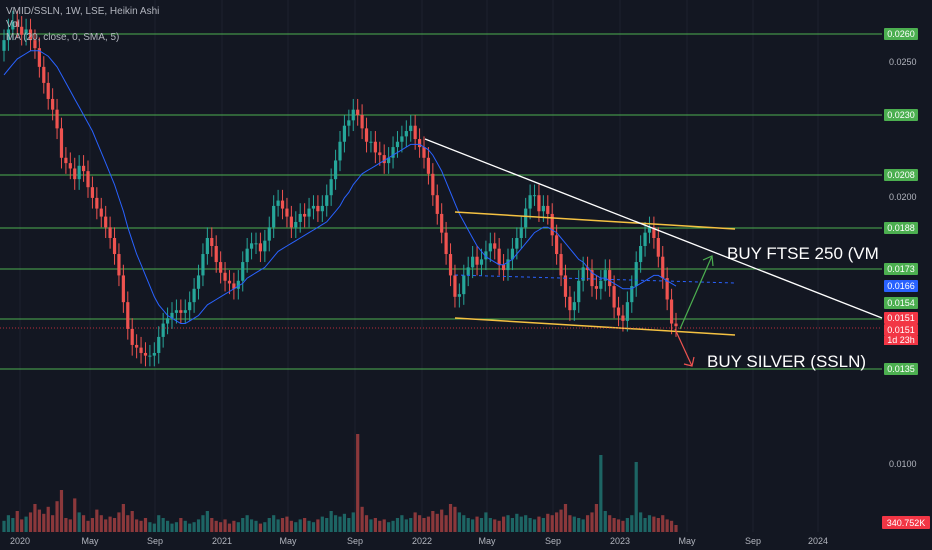  Describe the element at coordinates (340, 483) in the screenshot. I see `volume-bars` at that location.